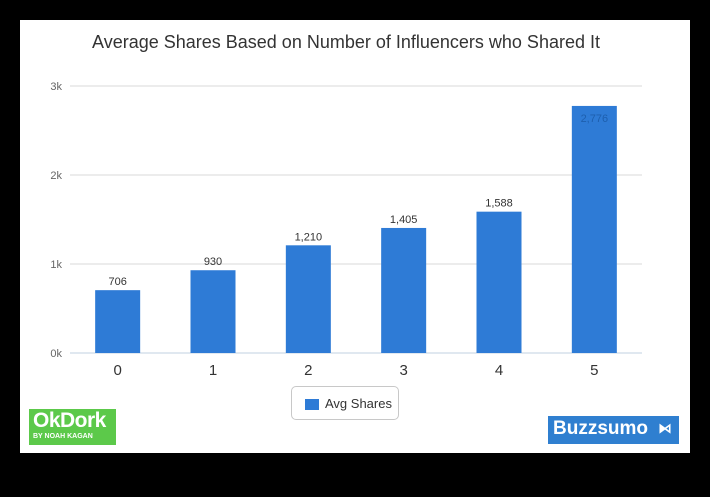 The height and width of the screenshot is (497, 710). Describe the element at coordinates (358, 403) in the screenshot. I see `legend-label: Avg Shares` at that location.